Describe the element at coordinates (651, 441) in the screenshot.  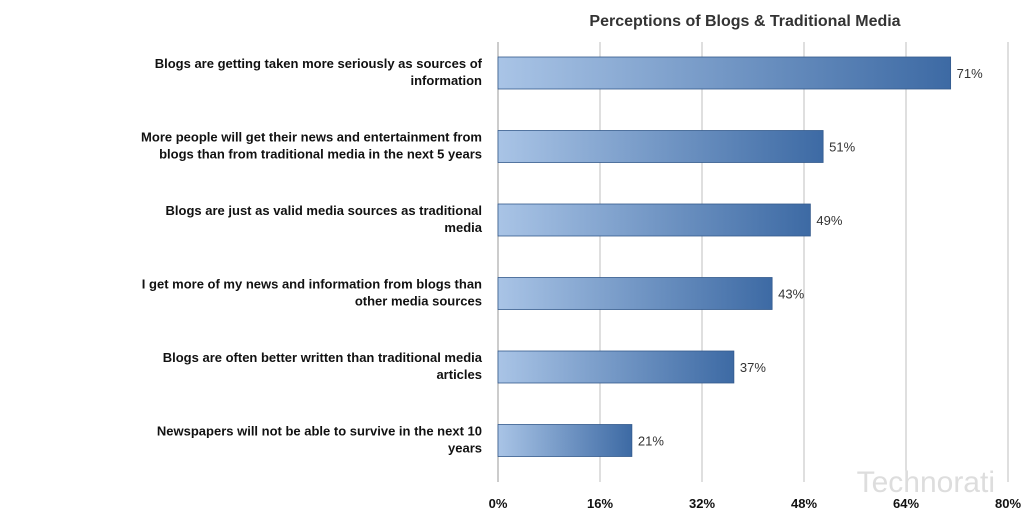
I see `data-label: 21%` at that location.